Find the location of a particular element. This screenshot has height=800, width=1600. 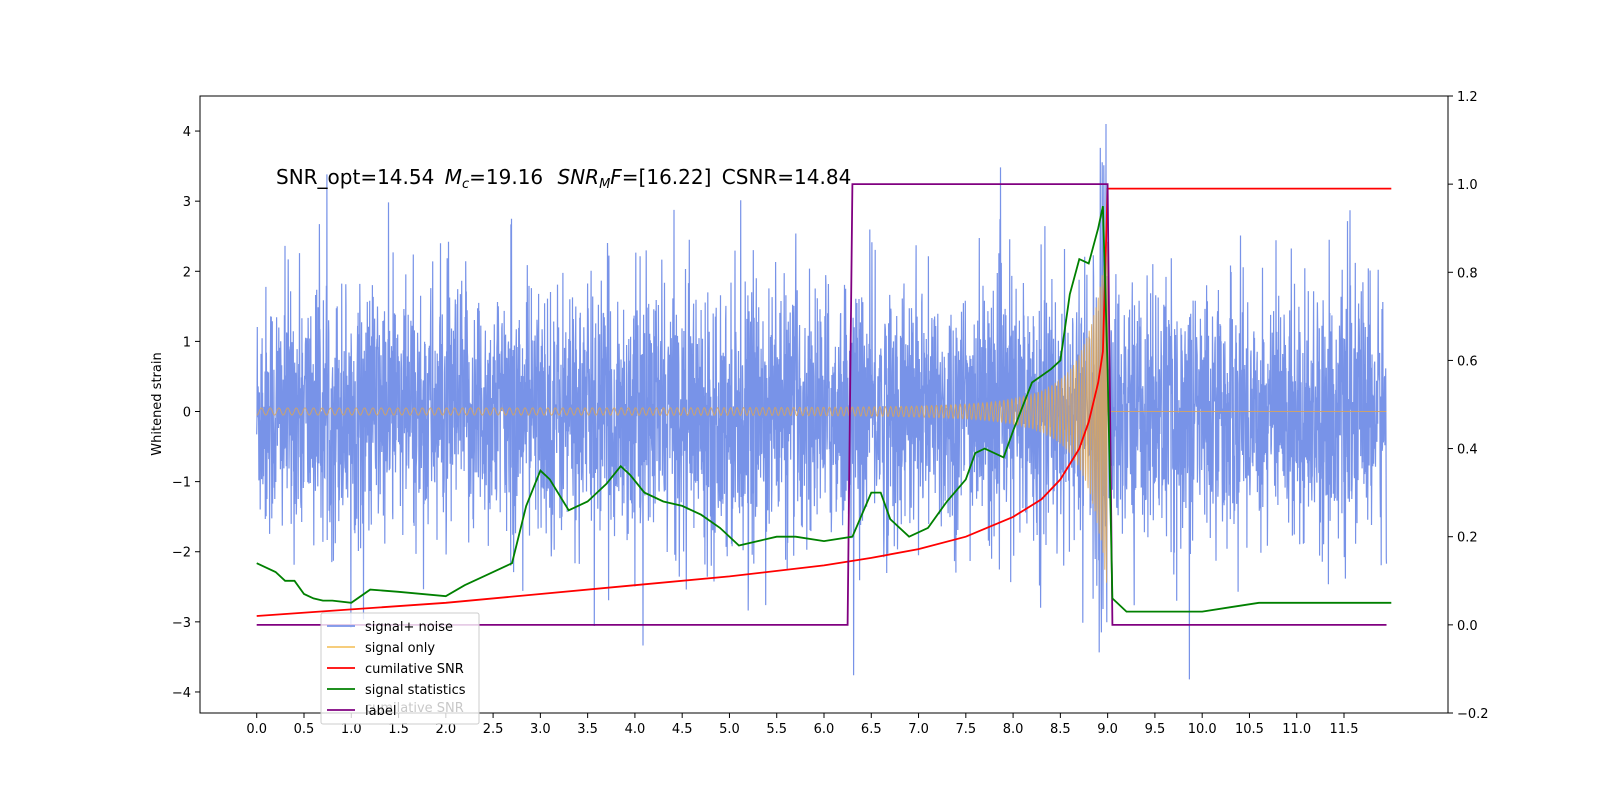

y-left-tick-label: 1 is located at coordinates (187, 342).